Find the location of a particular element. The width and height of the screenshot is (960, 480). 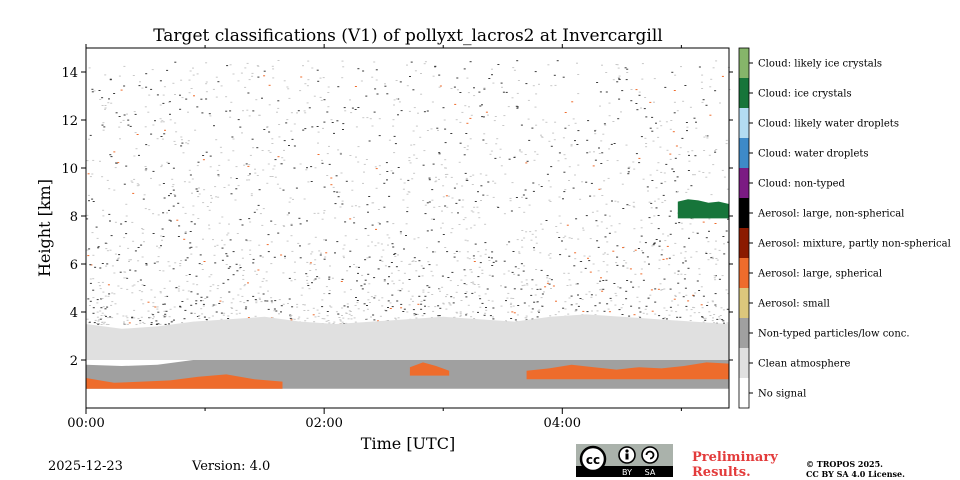

colorbar-swatch is located at coordinates (744, 63).